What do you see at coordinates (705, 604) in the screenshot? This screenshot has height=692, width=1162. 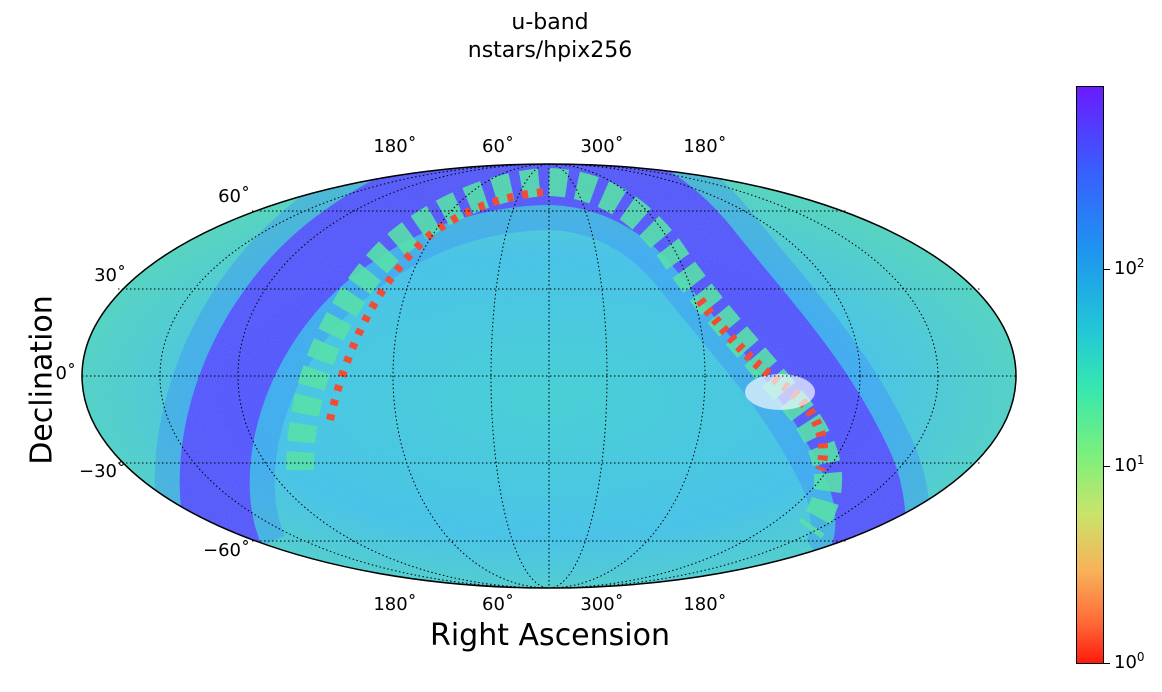 I see `ra-label-bottom-4: 180˚` at bounding box center [705, 604].